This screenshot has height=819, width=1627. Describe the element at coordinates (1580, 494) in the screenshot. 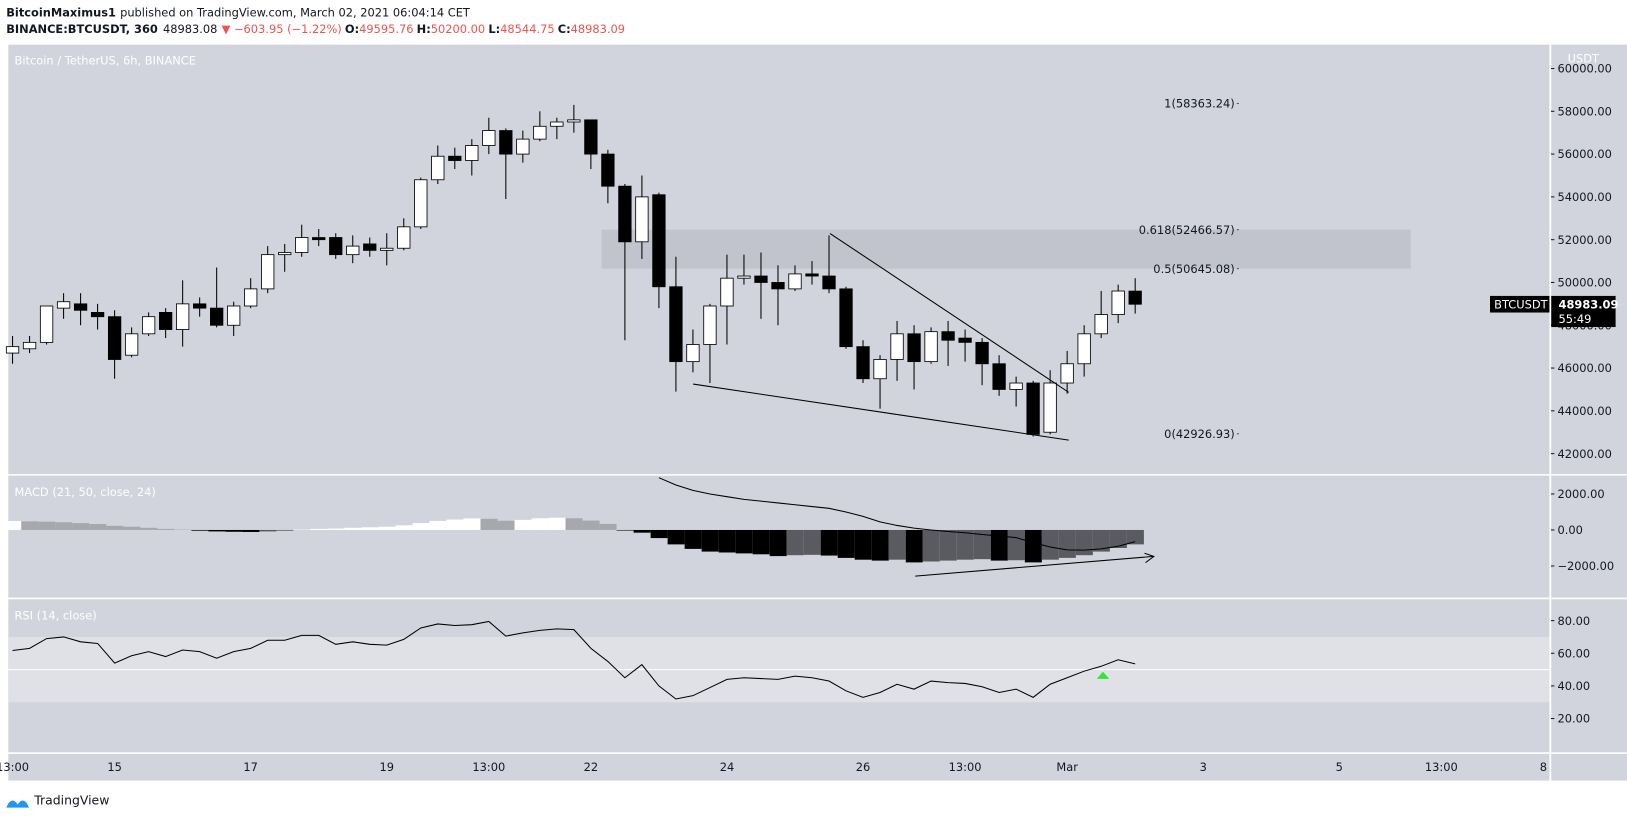

I see `y-tick-label: 2000.00` at that location.